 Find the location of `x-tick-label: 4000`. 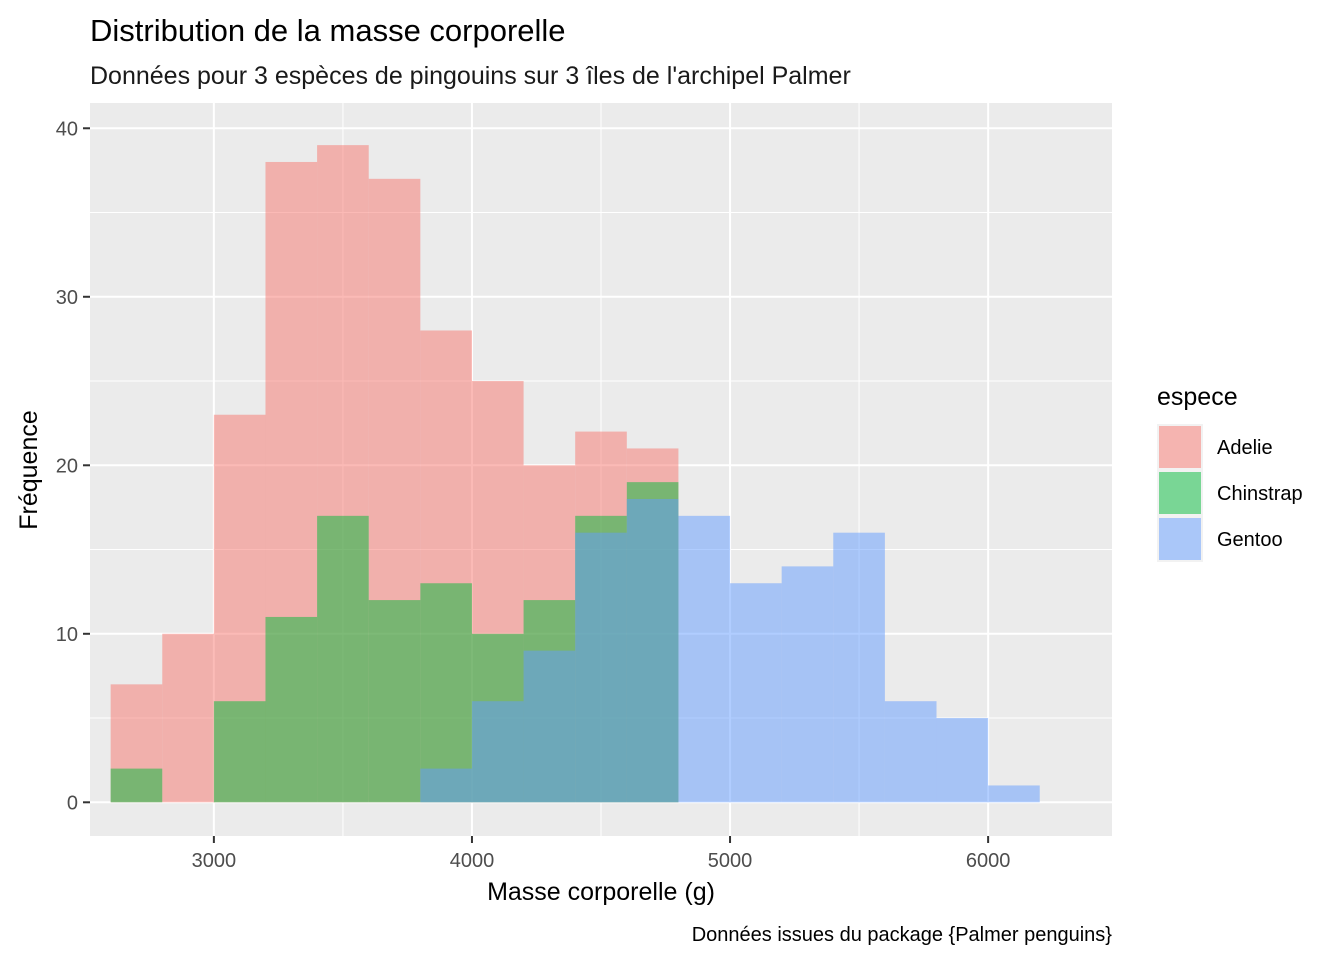

x-tick-label: 4000 is located at coordinates (472, 861).